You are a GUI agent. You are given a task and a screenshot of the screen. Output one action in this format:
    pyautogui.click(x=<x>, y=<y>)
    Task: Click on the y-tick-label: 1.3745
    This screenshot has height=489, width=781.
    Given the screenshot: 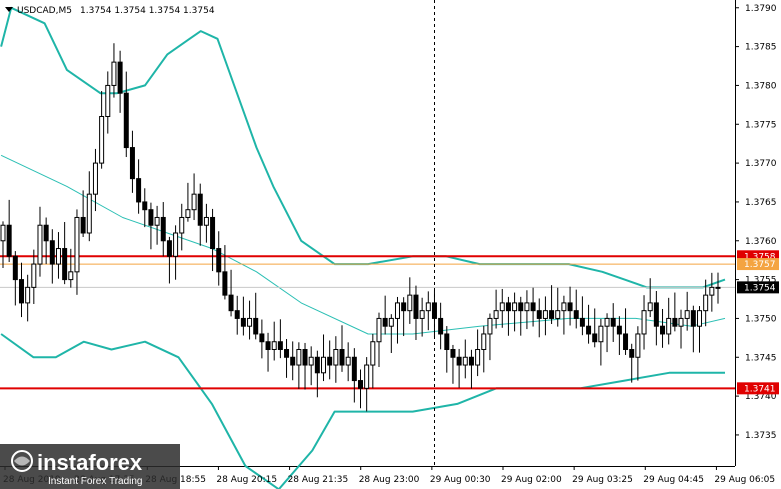 What is the action you would take?
    pyautogui.click(x=761, y=358)
    